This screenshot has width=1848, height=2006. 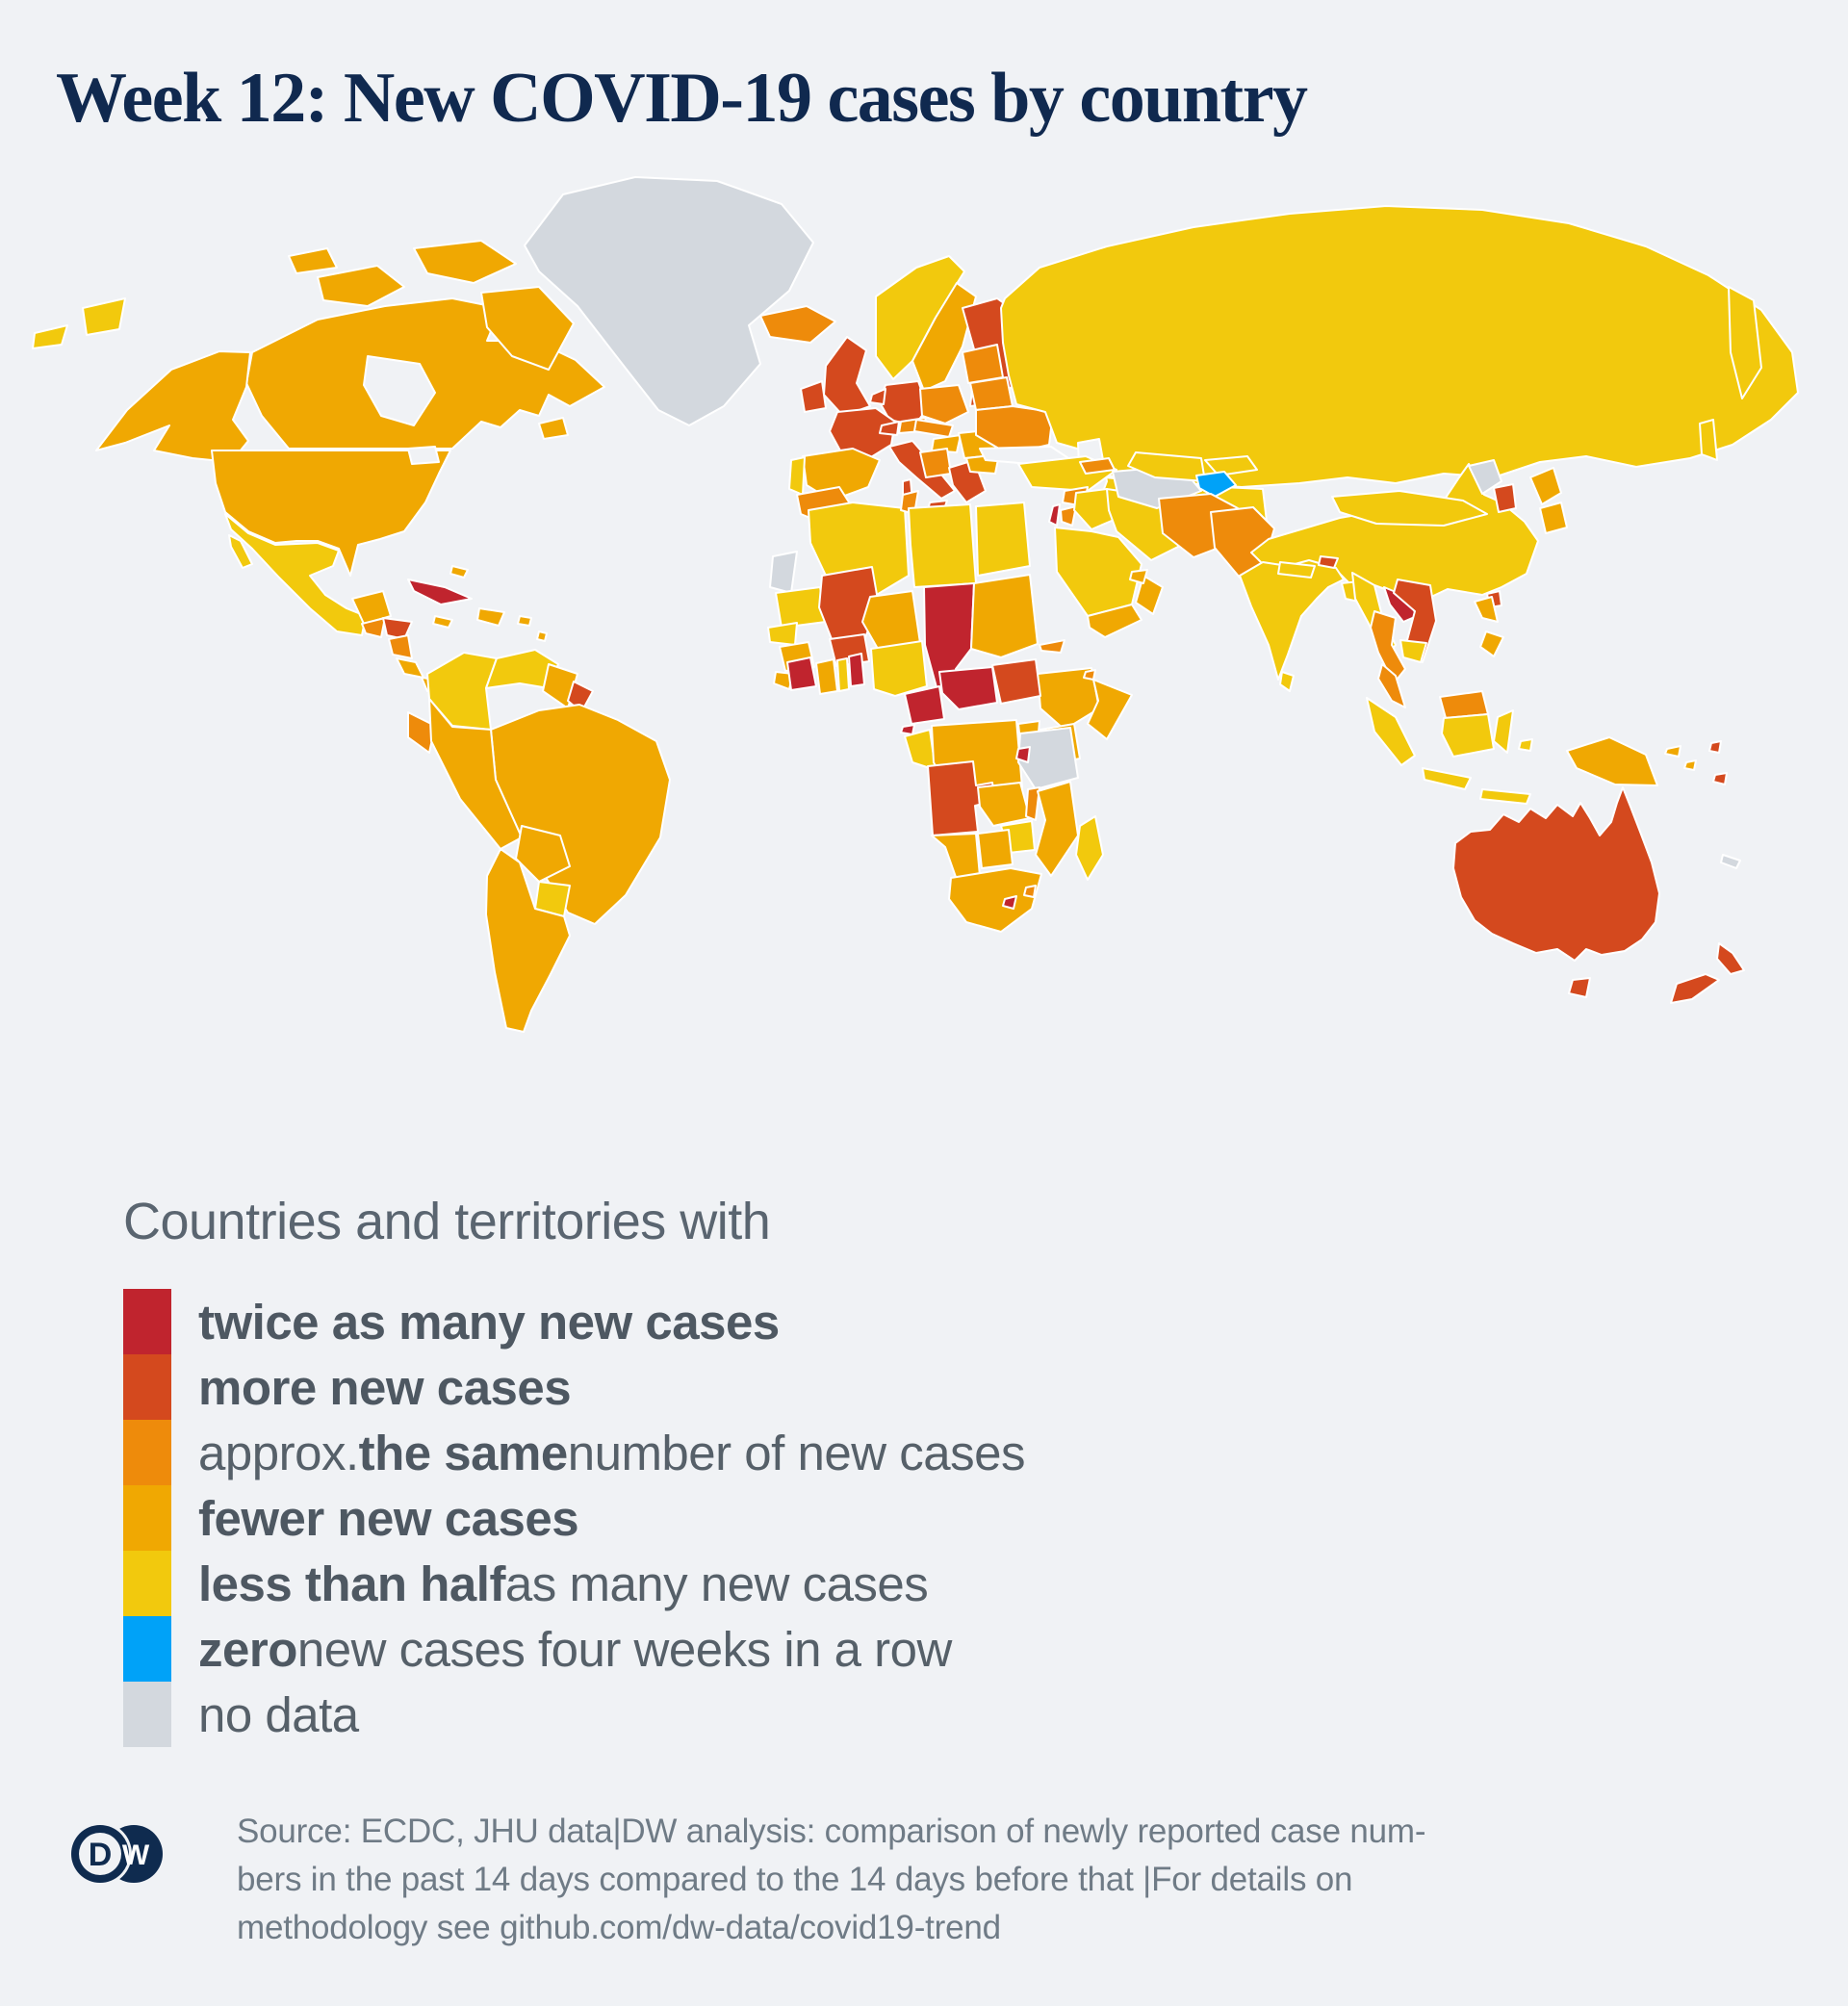 What do you see at coordinates (856, 670) in the screenshot?
I see `country-benin` at bounding box center [856, 670].